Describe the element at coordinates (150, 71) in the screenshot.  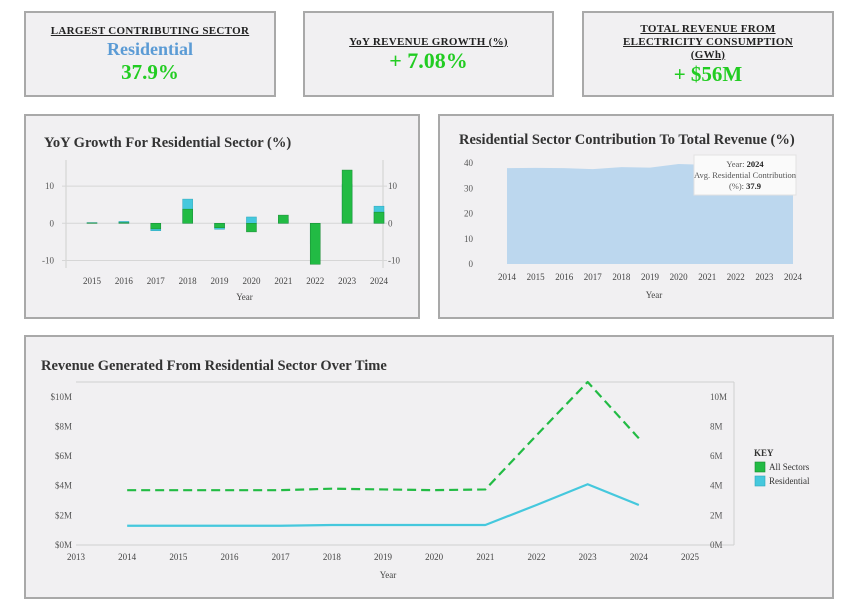
I see `kpi-value: 37.9%` at that location.